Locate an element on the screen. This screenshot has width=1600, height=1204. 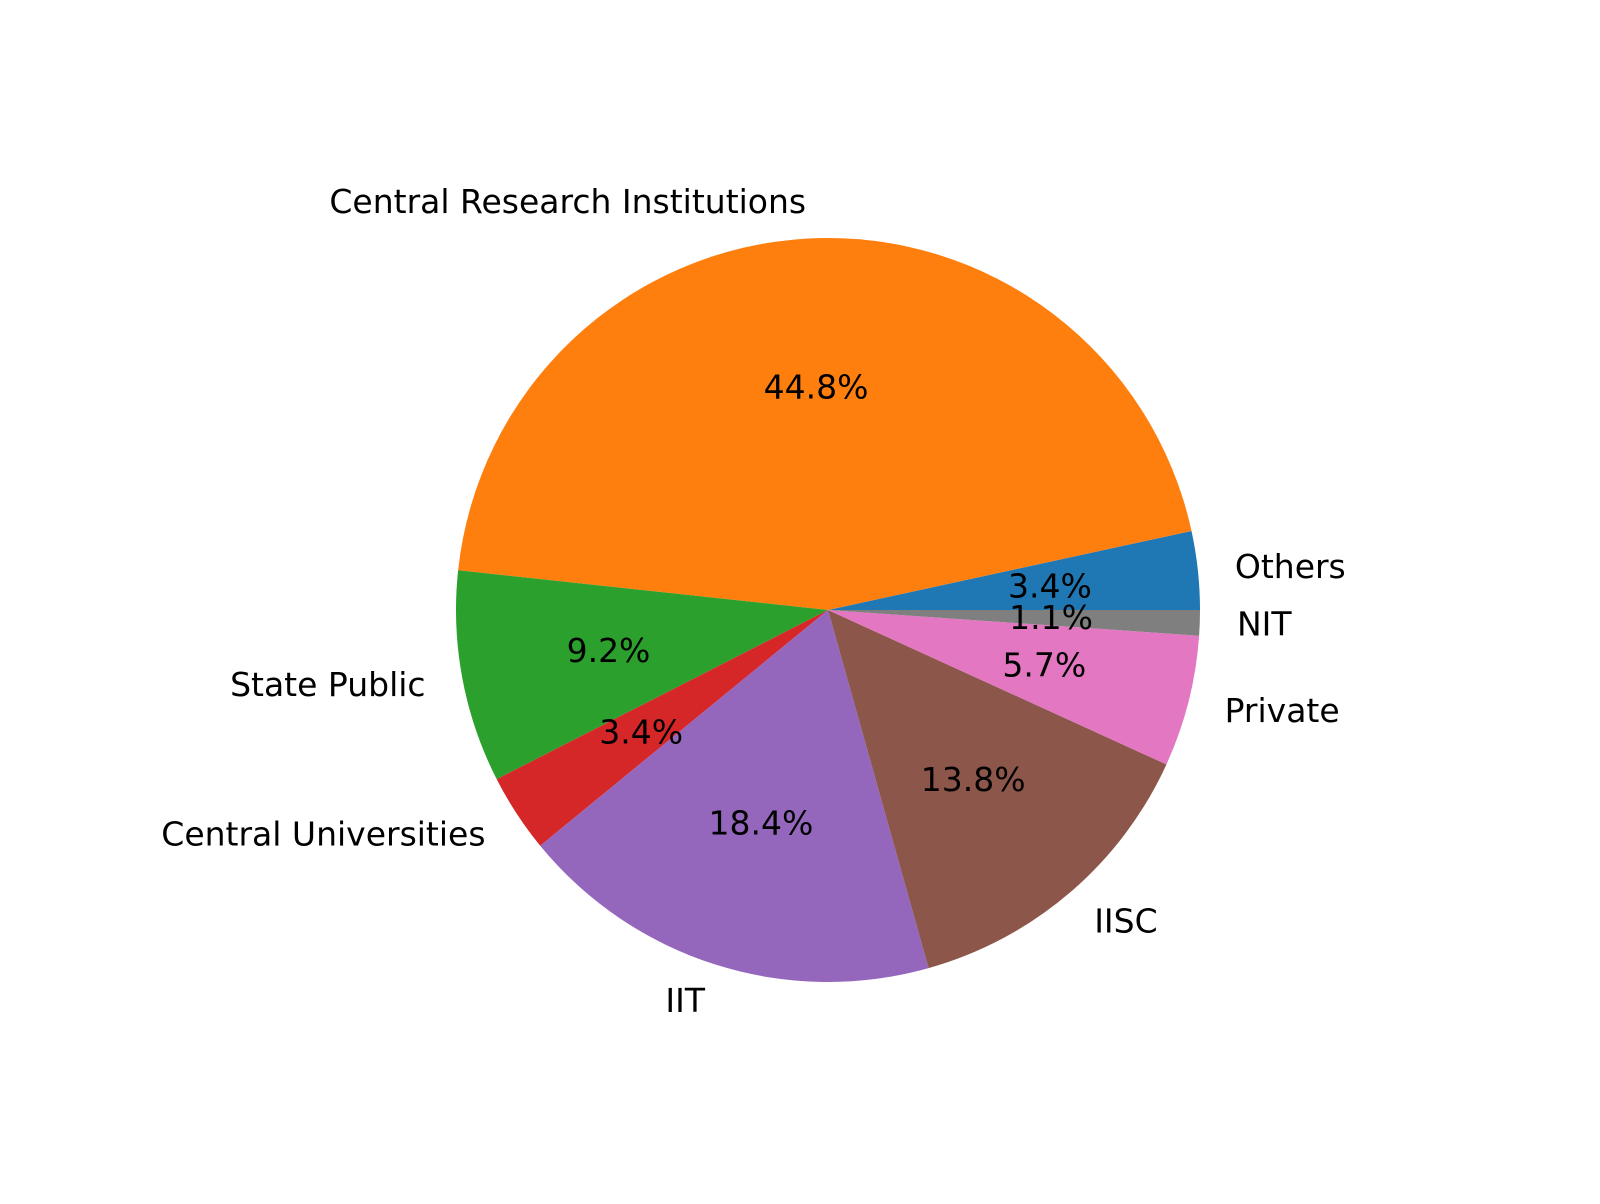
pie-slice-private is located at coordinates (1014, 687).